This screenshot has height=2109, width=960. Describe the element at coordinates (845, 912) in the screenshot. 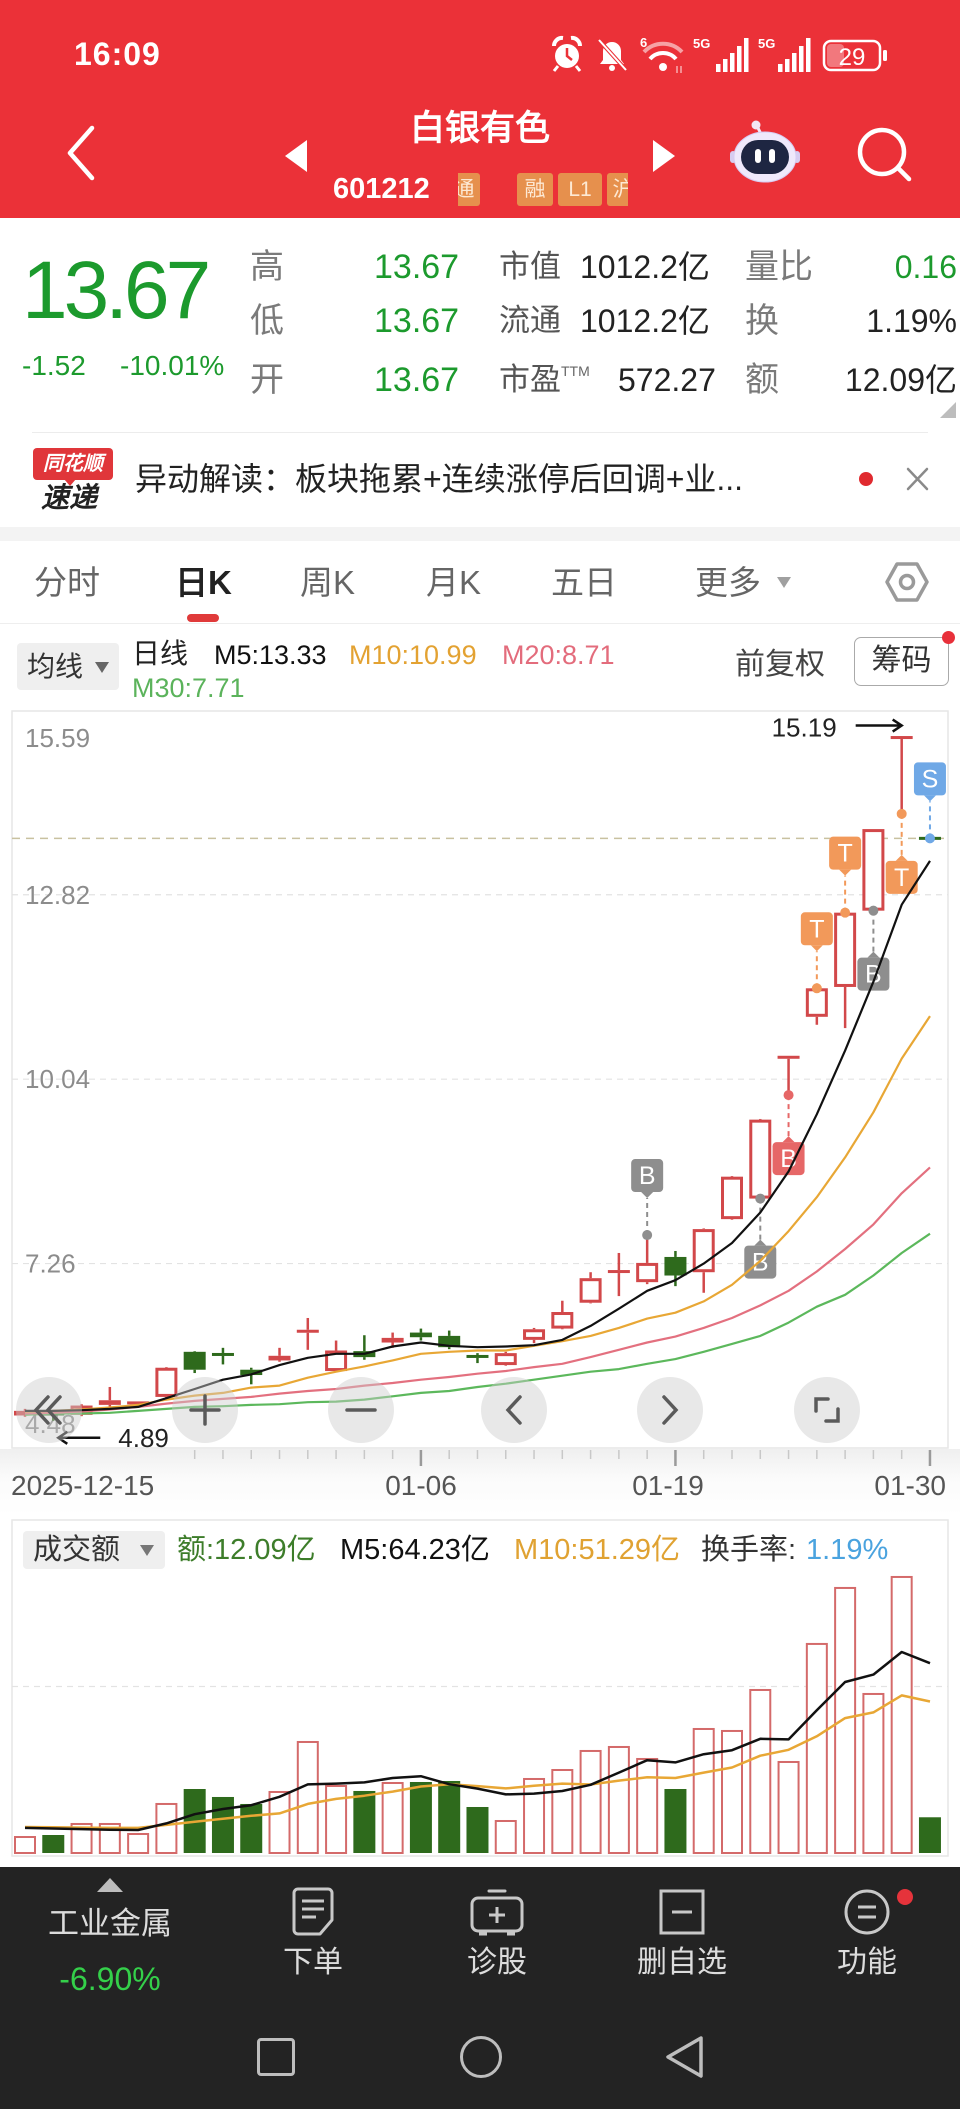

I see `signal-anchor-dot` at that location.